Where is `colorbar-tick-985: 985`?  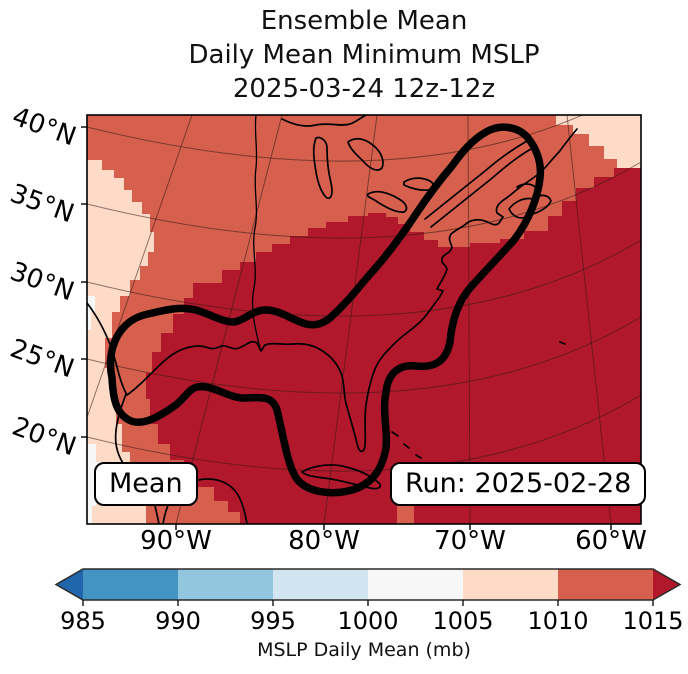
colorbar-tick-985: 985 is located at coordinates (83, 621).